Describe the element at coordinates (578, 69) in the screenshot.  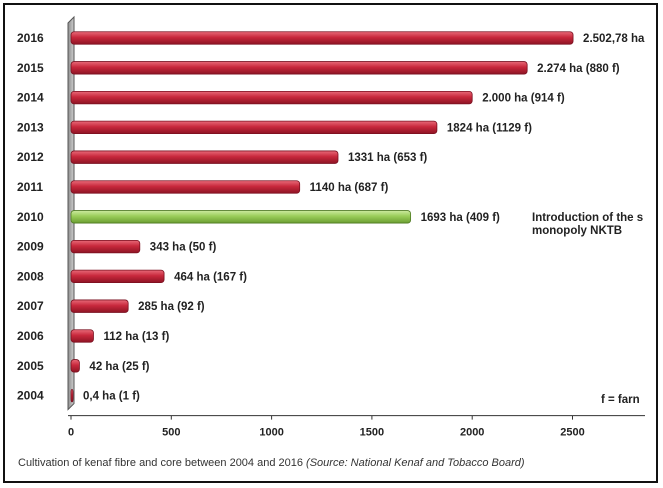
I see `data-label-2015: 2.274 ha (880 f)` at that location.